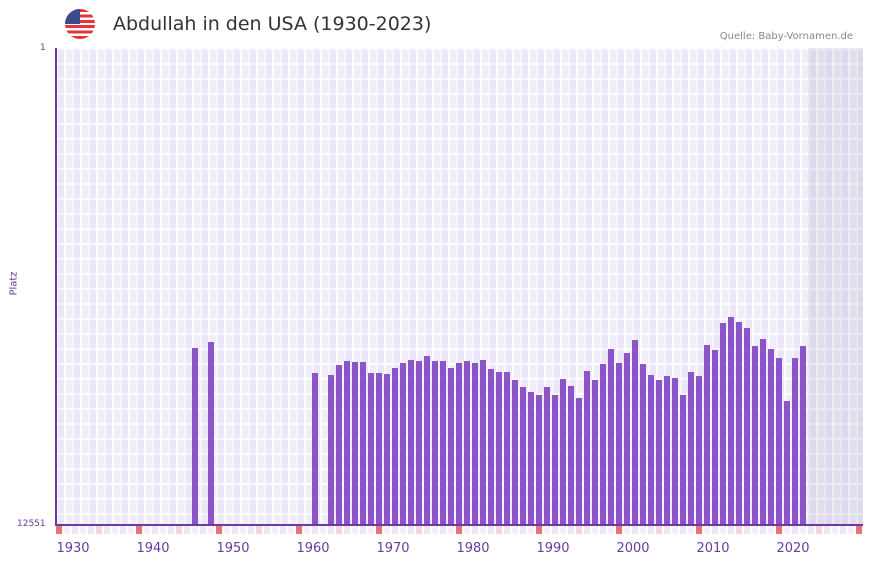 Image resolution: width=873 pixels, height=567 pixels. Describe the element at coordinates (339, 444) in the screenshot. I see `bar-1963` at that location.